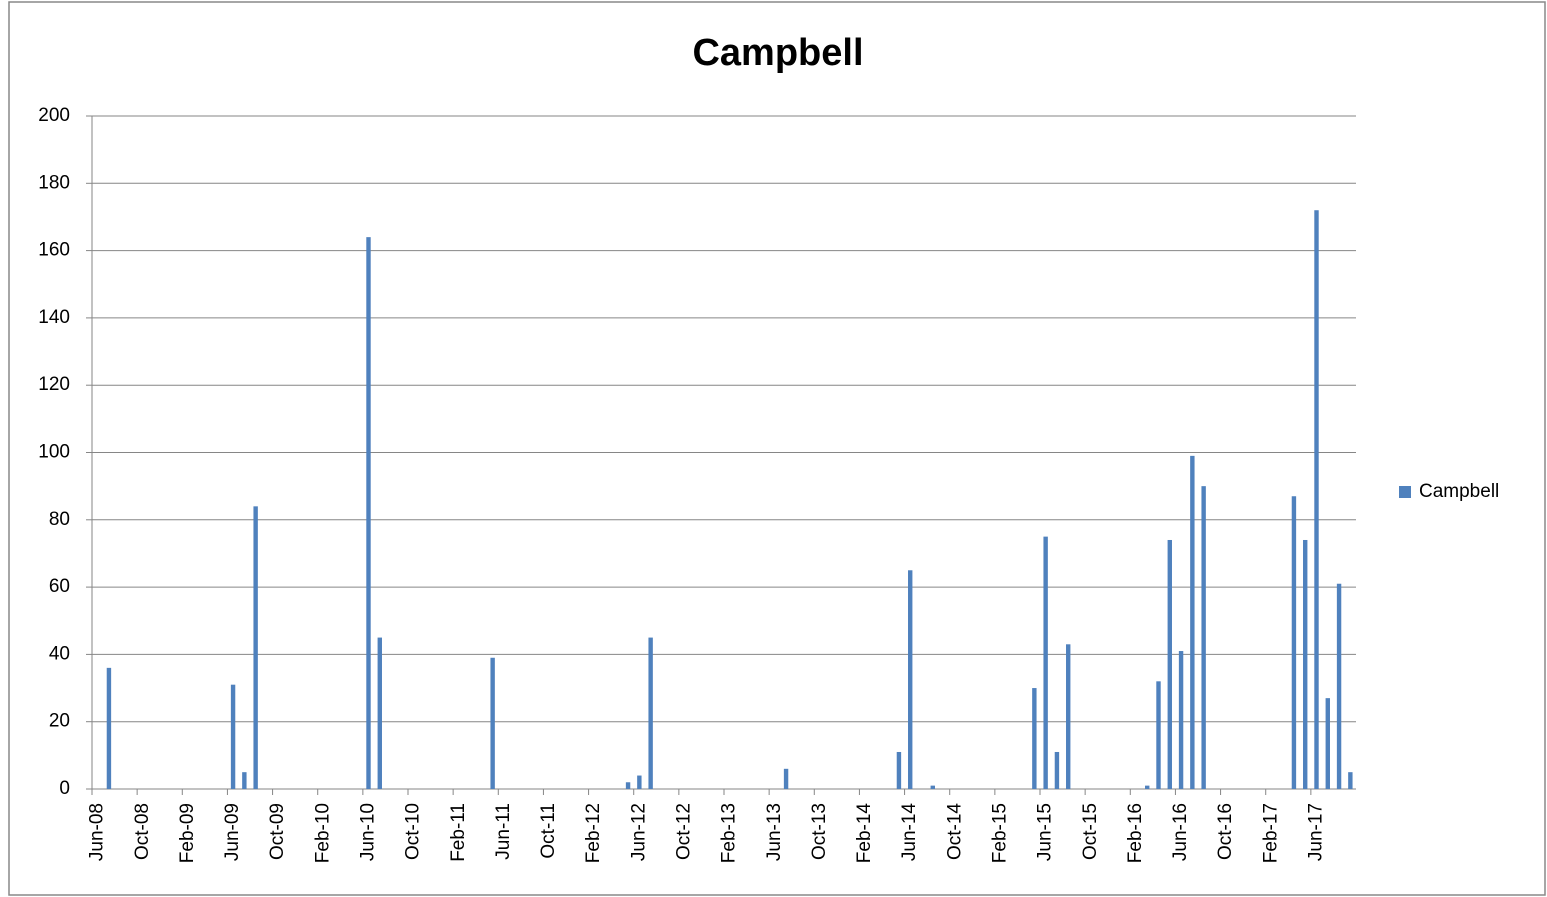  Describe the element at coordinates (59, 519) in the screenshot. I see `y-tick-label: 80` at that location.